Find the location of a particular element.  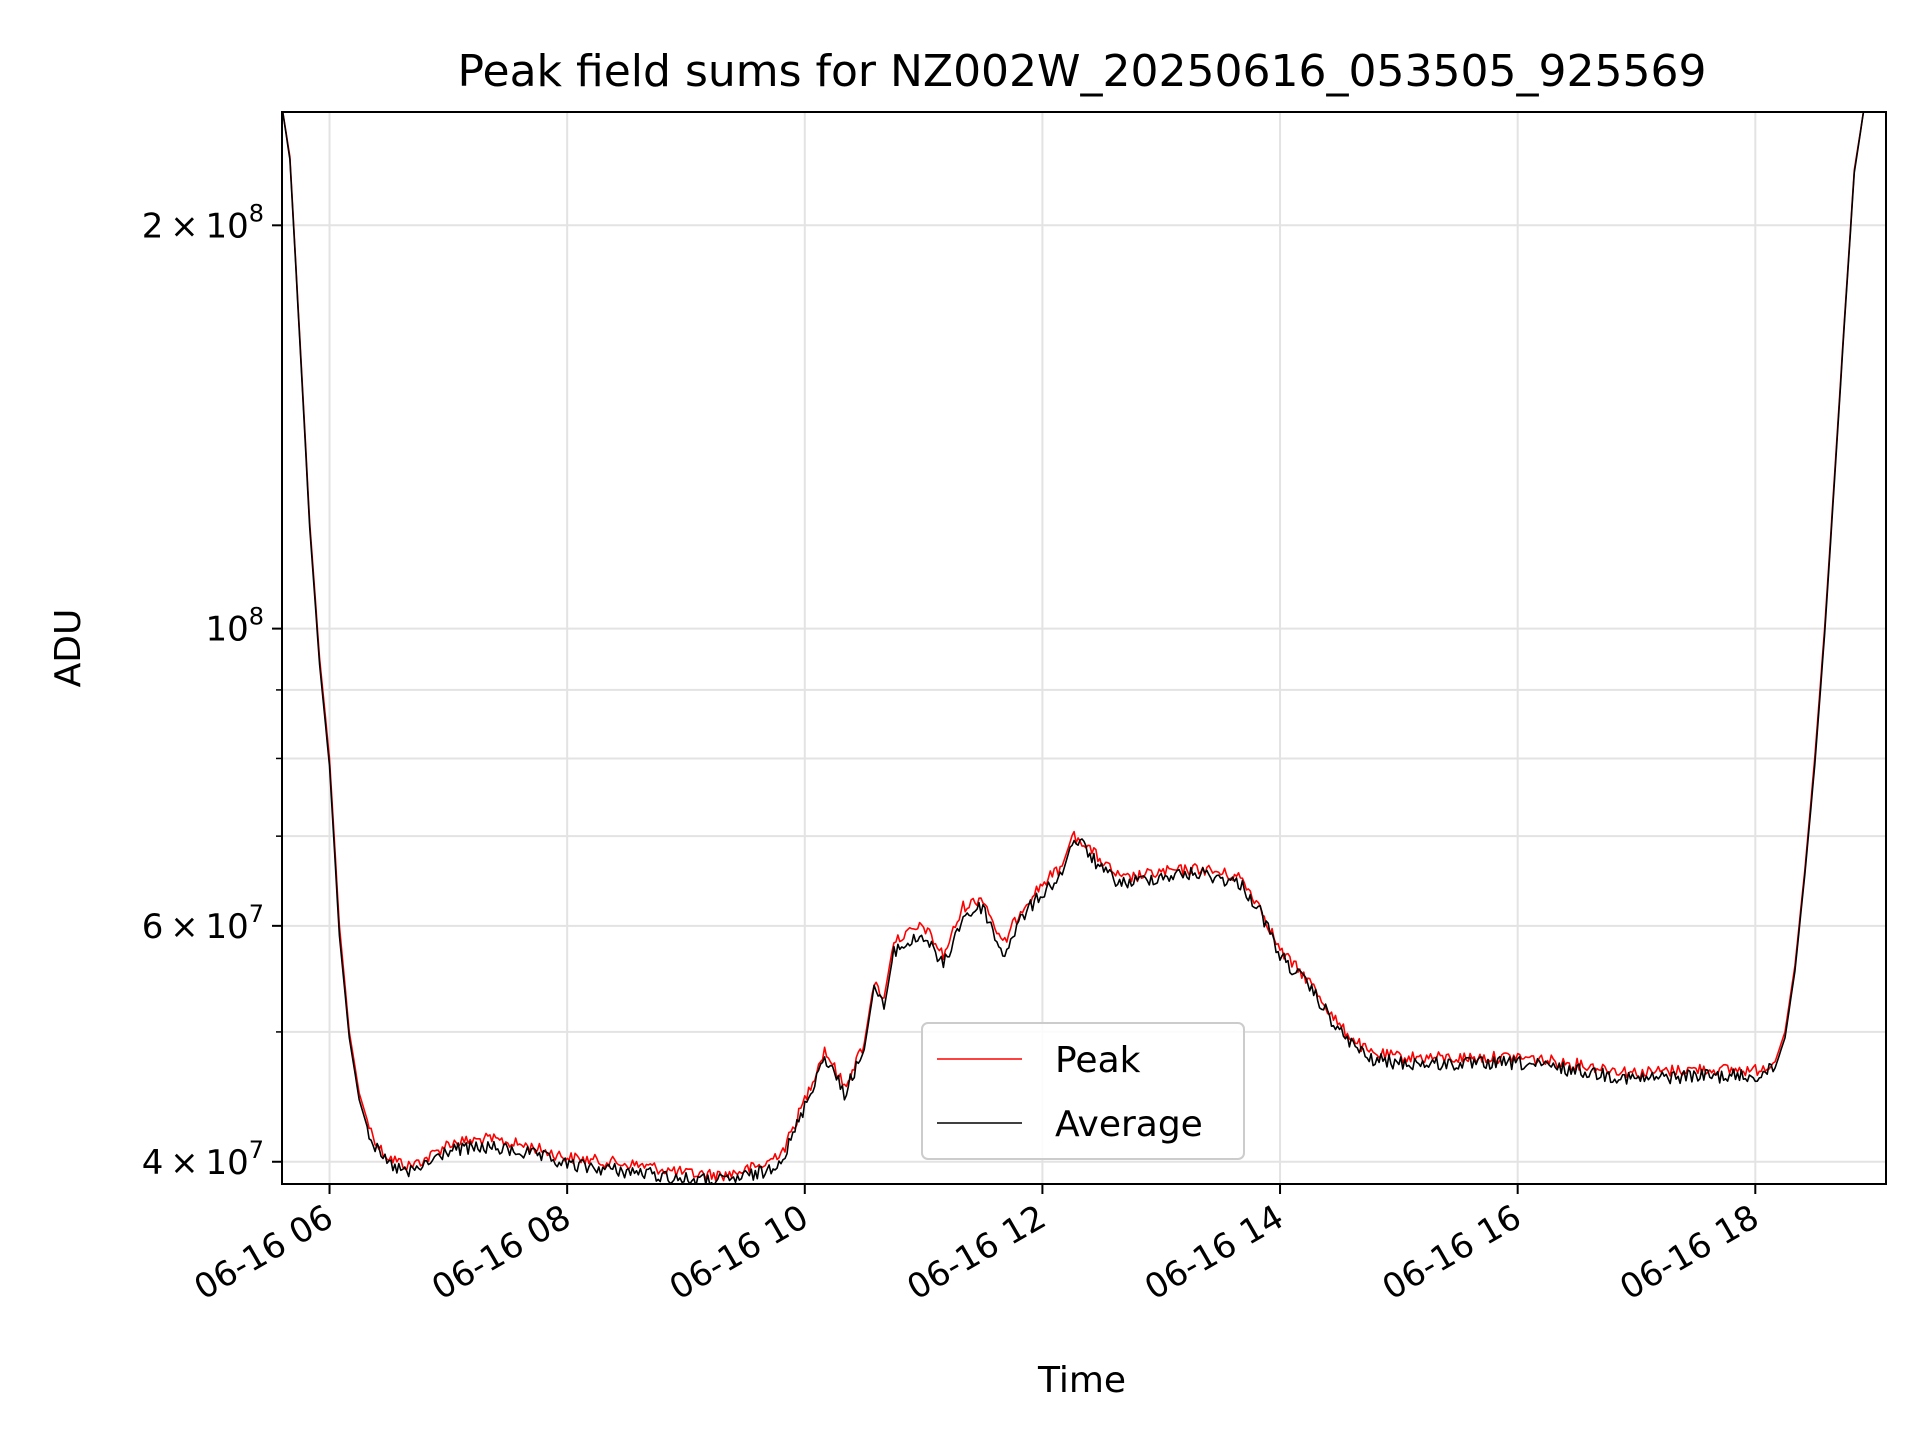

y-tick-label: 108 is located at coordinates (234, 626).